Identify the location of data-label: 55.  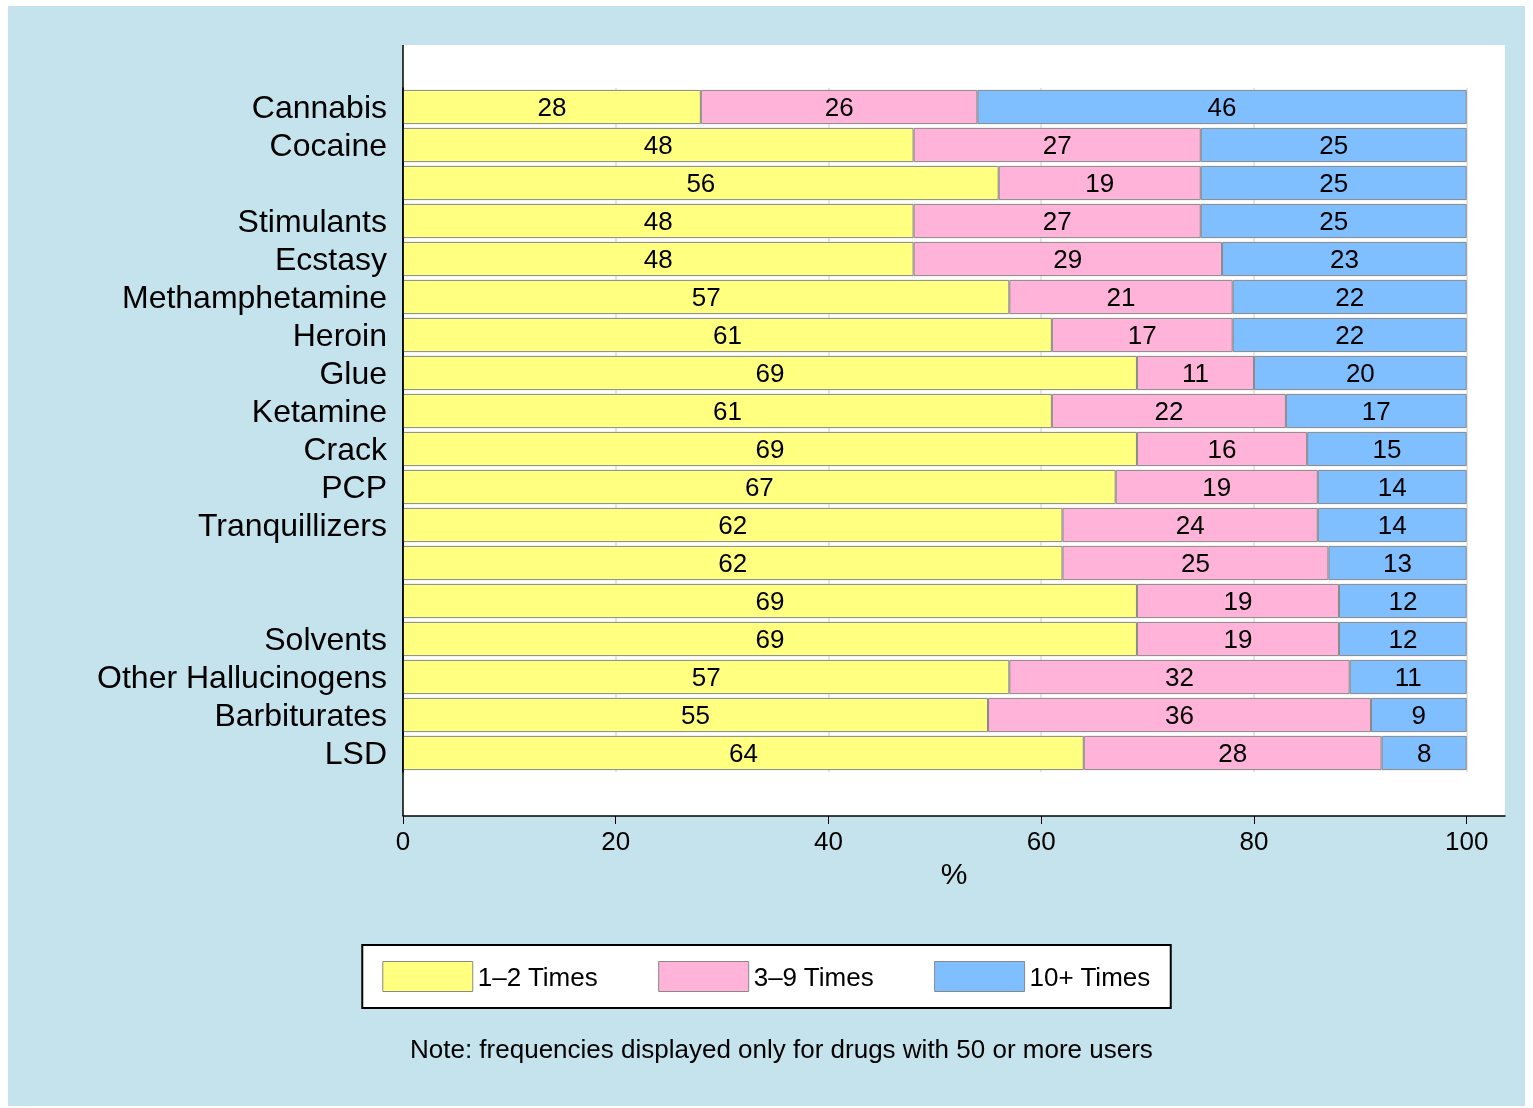
(695, 715).